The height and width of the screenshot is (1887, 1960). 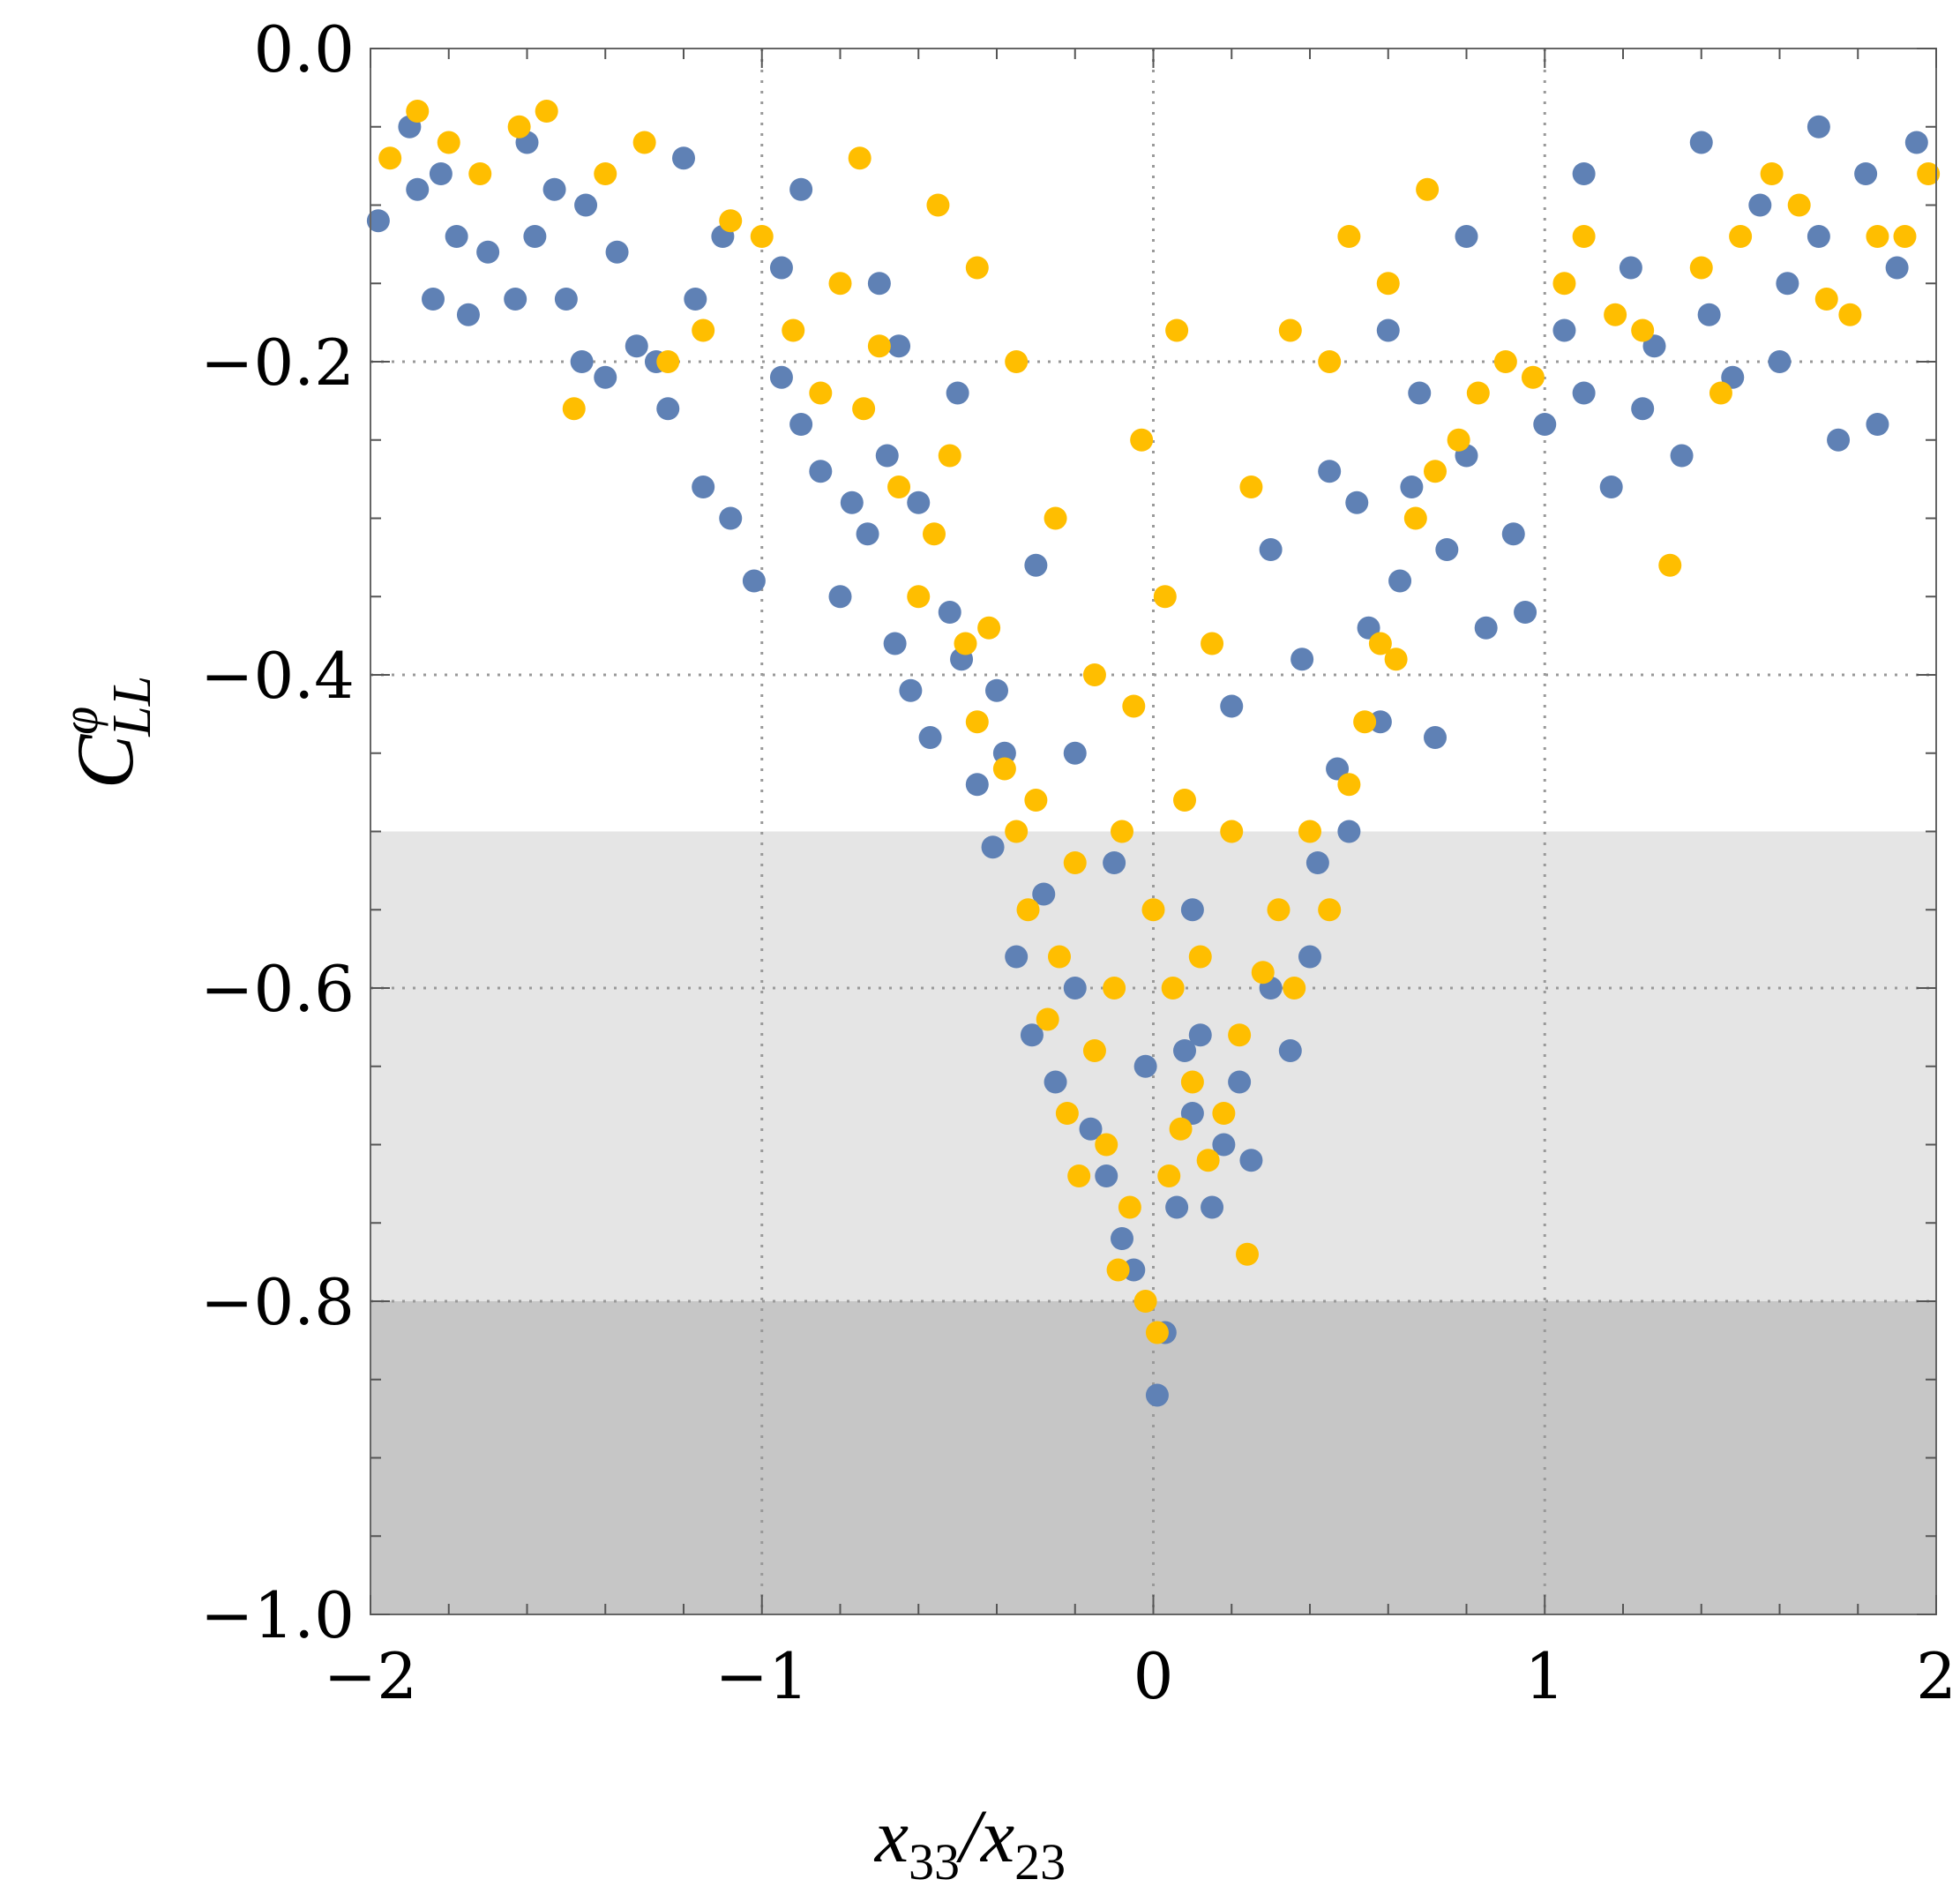 I want to click on x-tick-label: −2, so click(x=370, y=1676).